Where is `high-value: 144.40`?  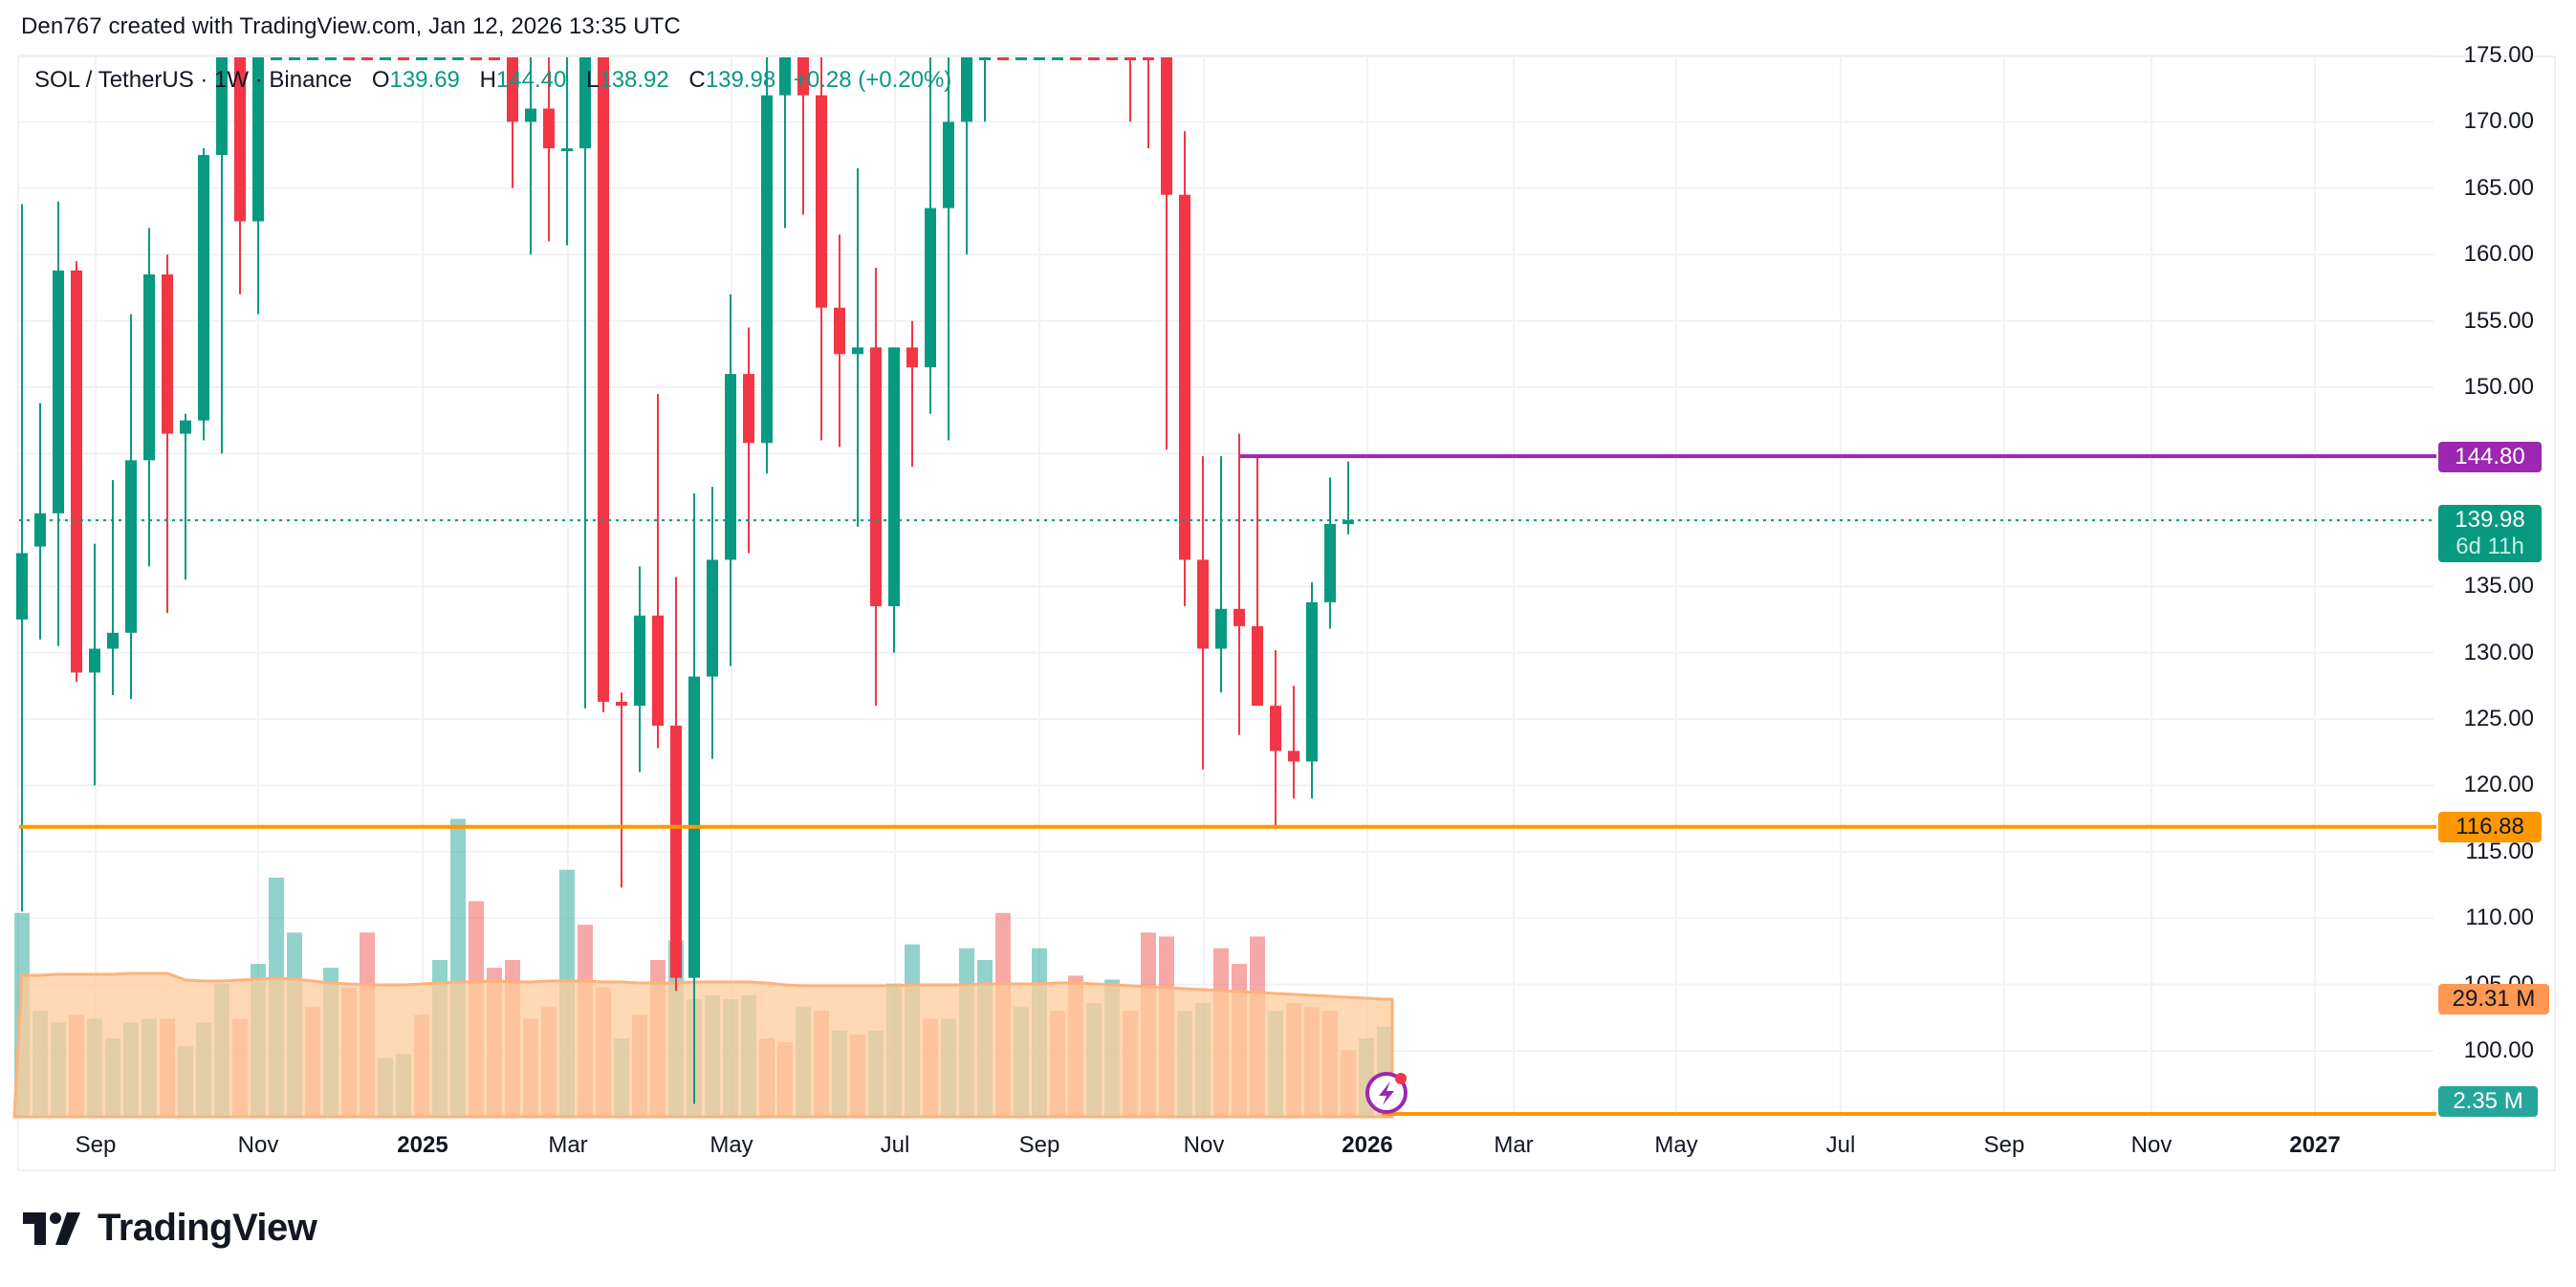 high-value: 144.40 is located at coordinates (531, 80).